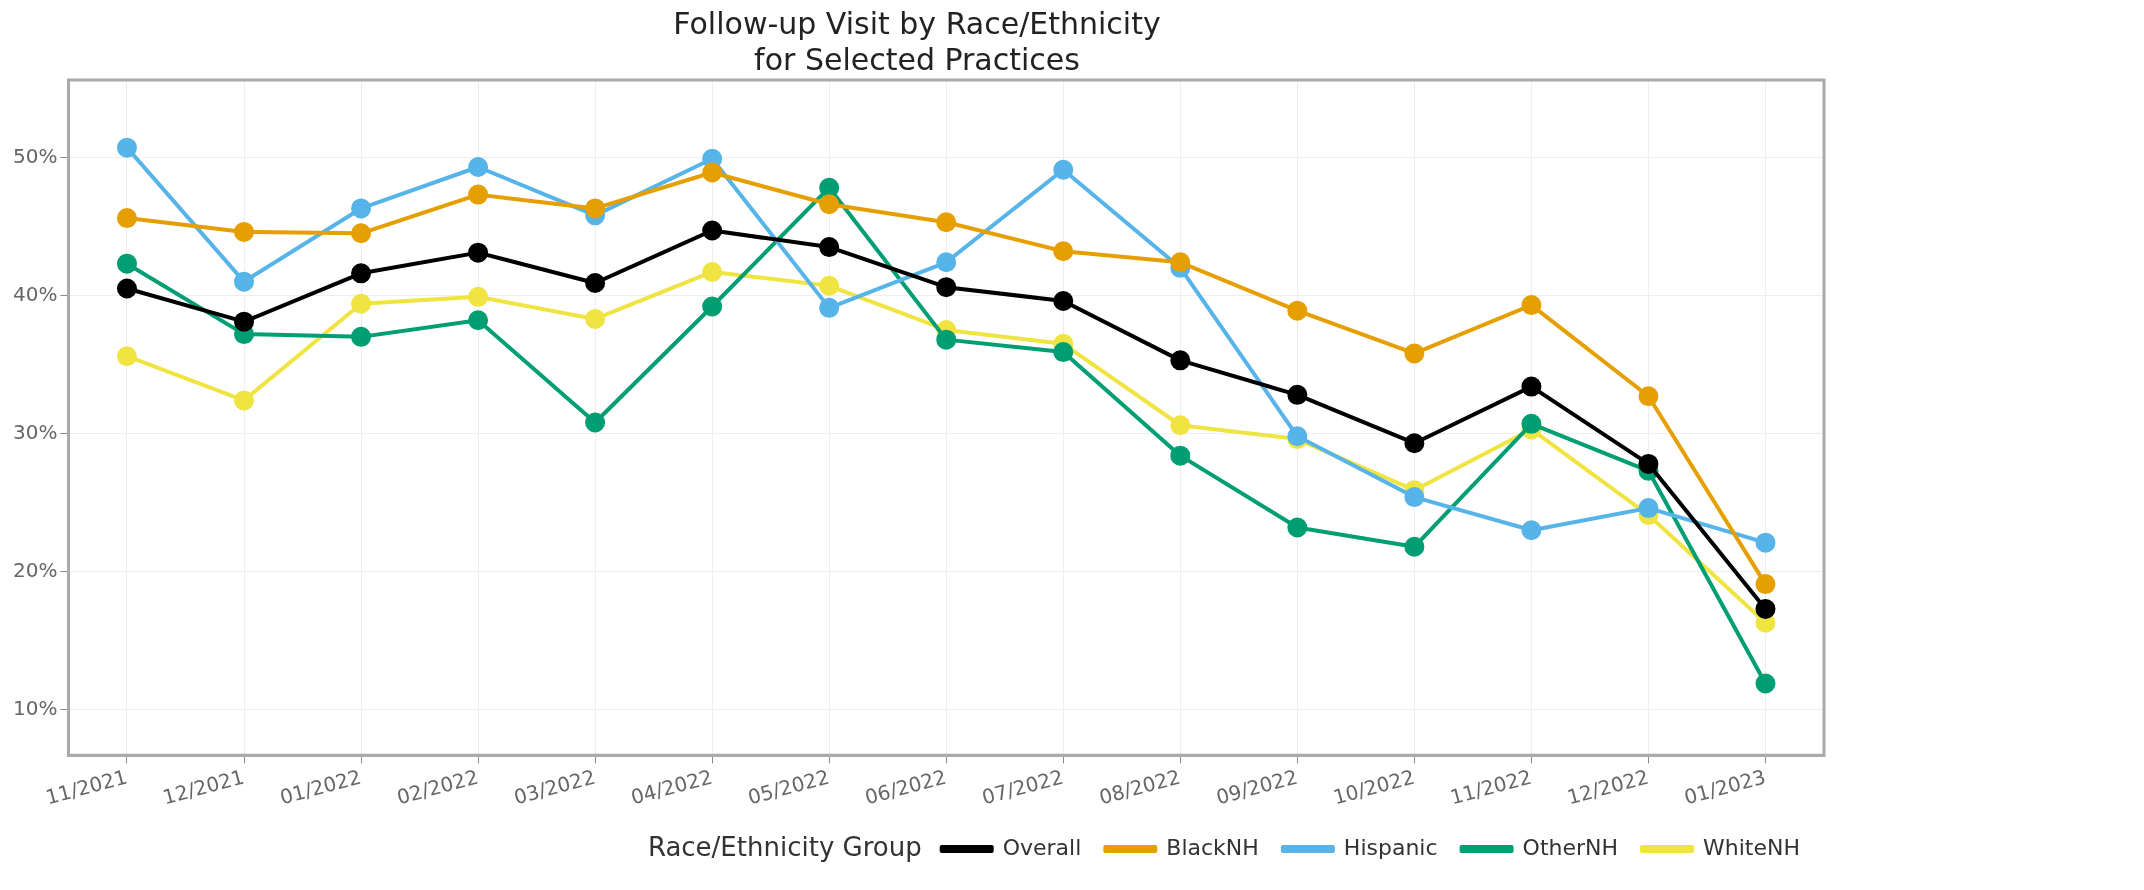 Image resolution: width=2144 pixels, height=890 pixels. Describe the element at coordinates (35, 569) in the screenshot. I see `y-tick-label: 20%` at that location.